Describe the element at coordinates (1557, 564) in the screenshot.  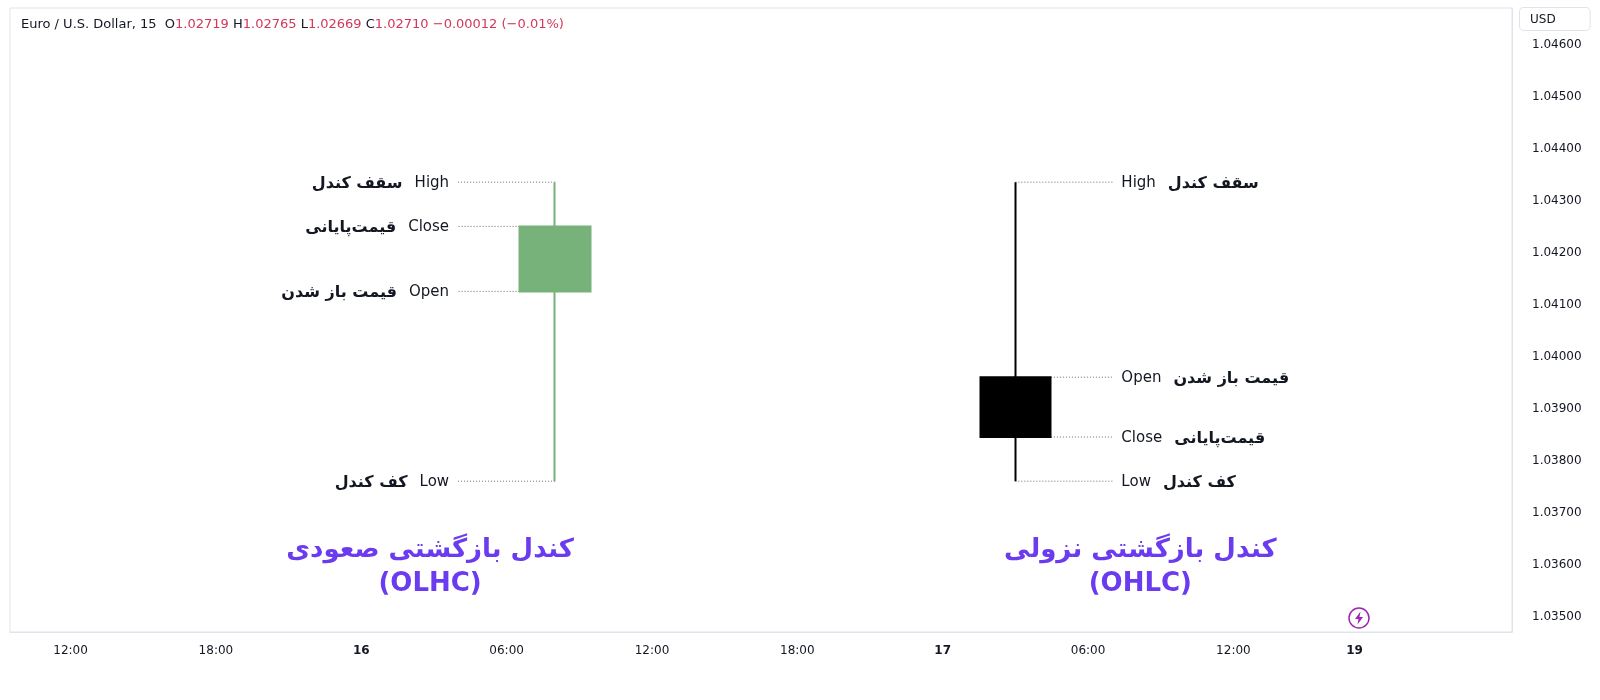
I see `y-tick-label: 1.03600` at that location.